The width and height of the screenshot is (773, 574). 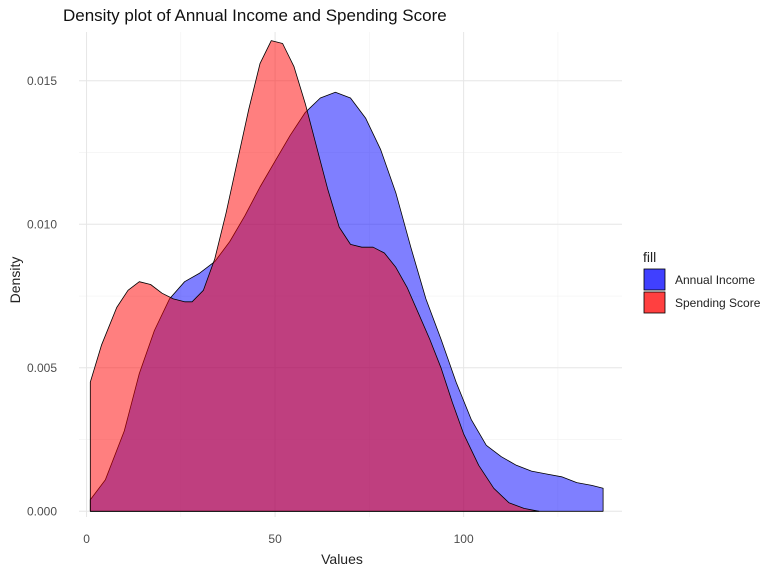 I want to click on legend-key-annual-income, so click(x=654, y=279).